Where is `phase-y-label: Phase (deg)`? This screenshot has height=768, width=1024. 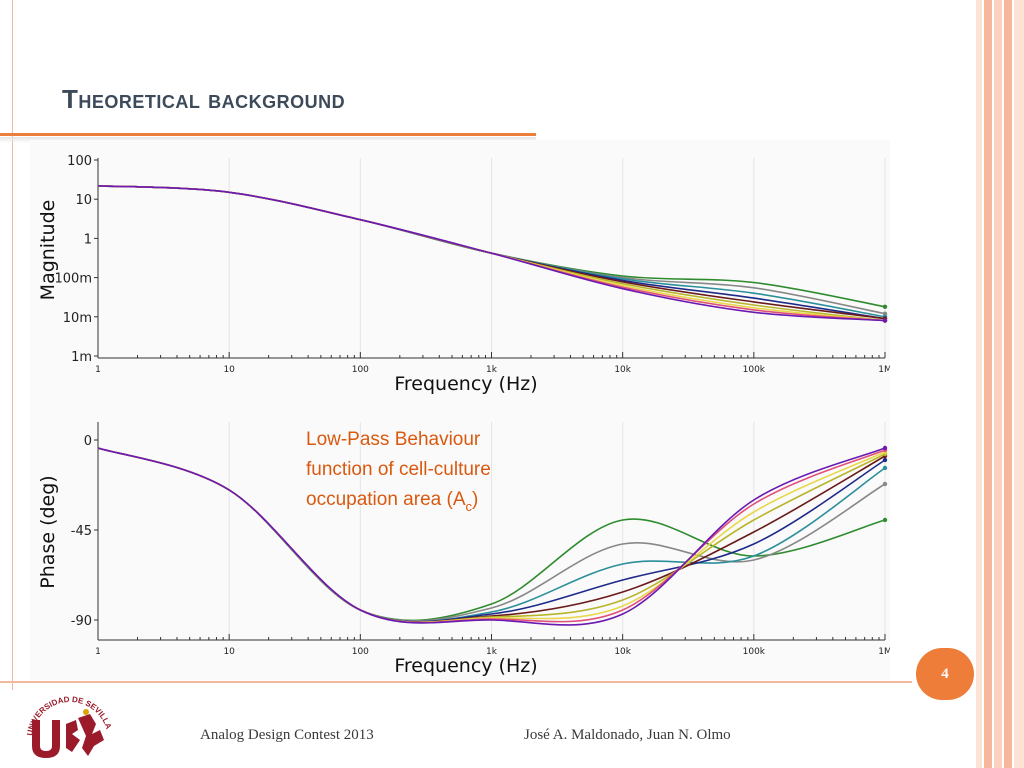 phase-y-label: Phase (deg) is located at coordinates (48, 531).